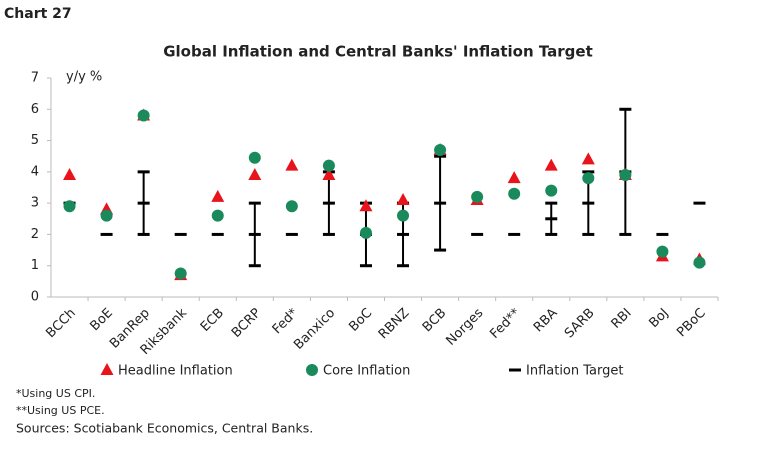  I want to click on y-tick-label: 0, so click(35, 297).